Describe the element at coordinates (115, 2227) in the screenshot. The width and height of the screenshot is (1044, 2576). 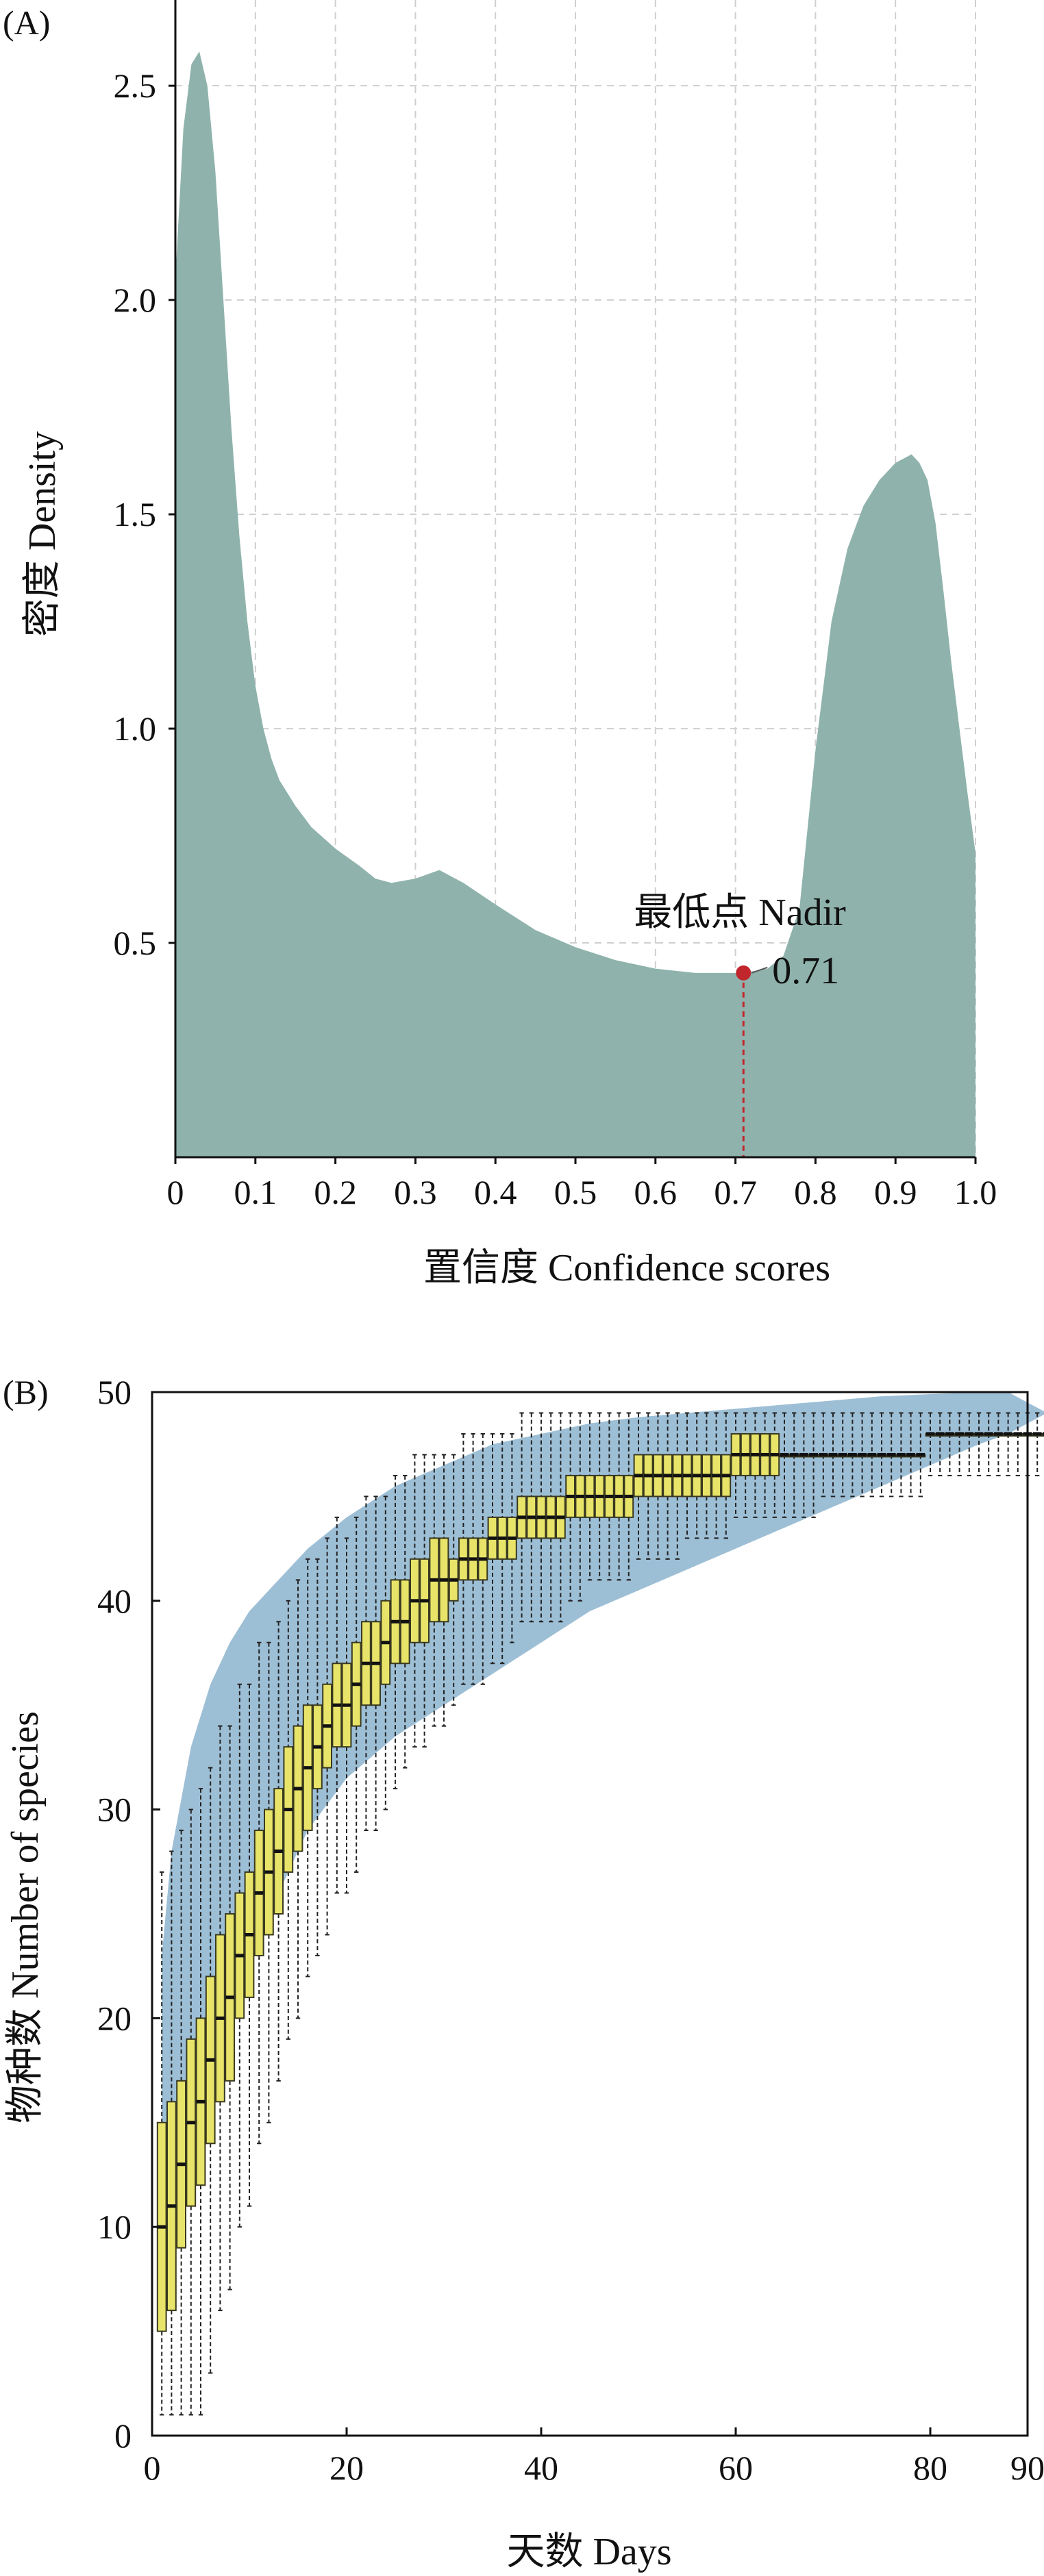
I see `y-tick-label: 10` at that location.